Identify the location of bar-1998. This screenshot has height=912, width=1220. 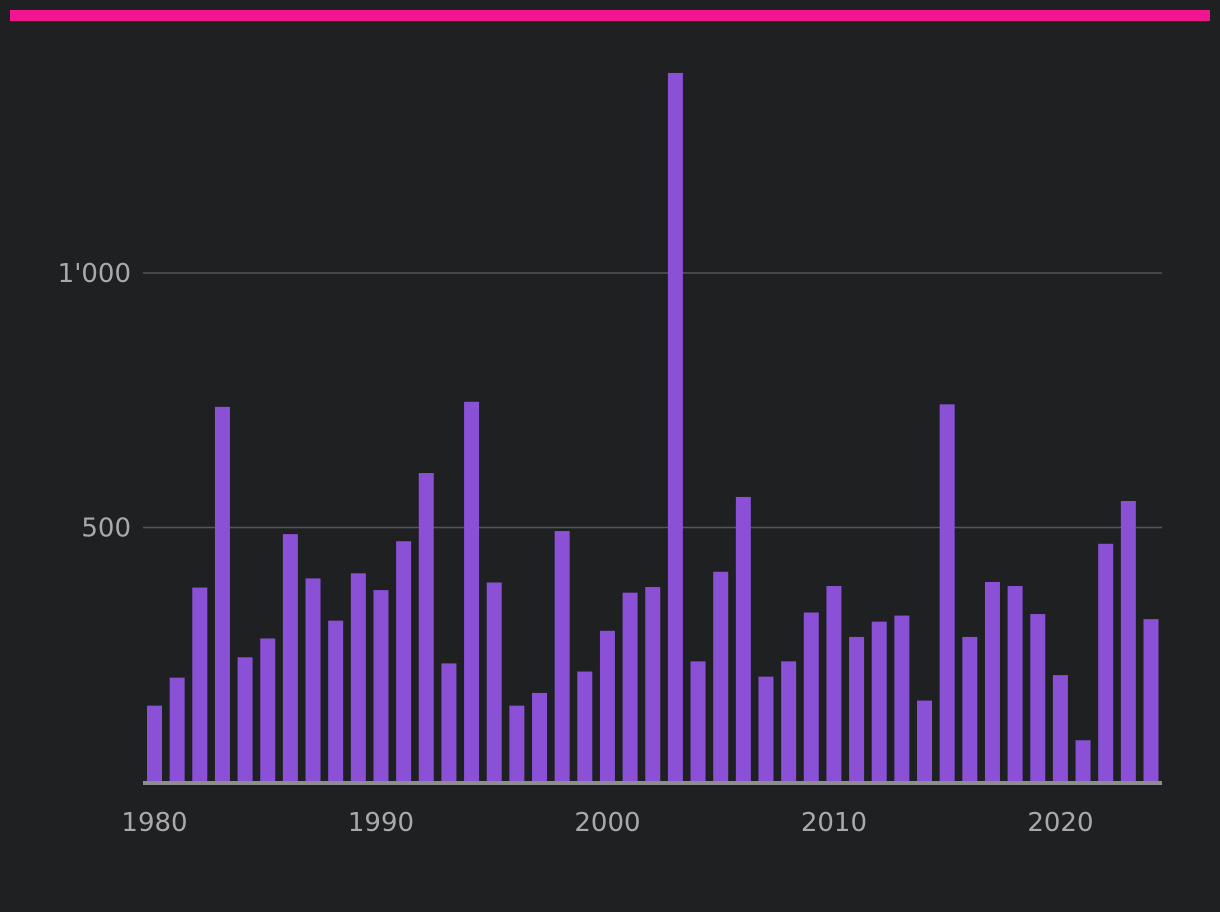
(562, 656).